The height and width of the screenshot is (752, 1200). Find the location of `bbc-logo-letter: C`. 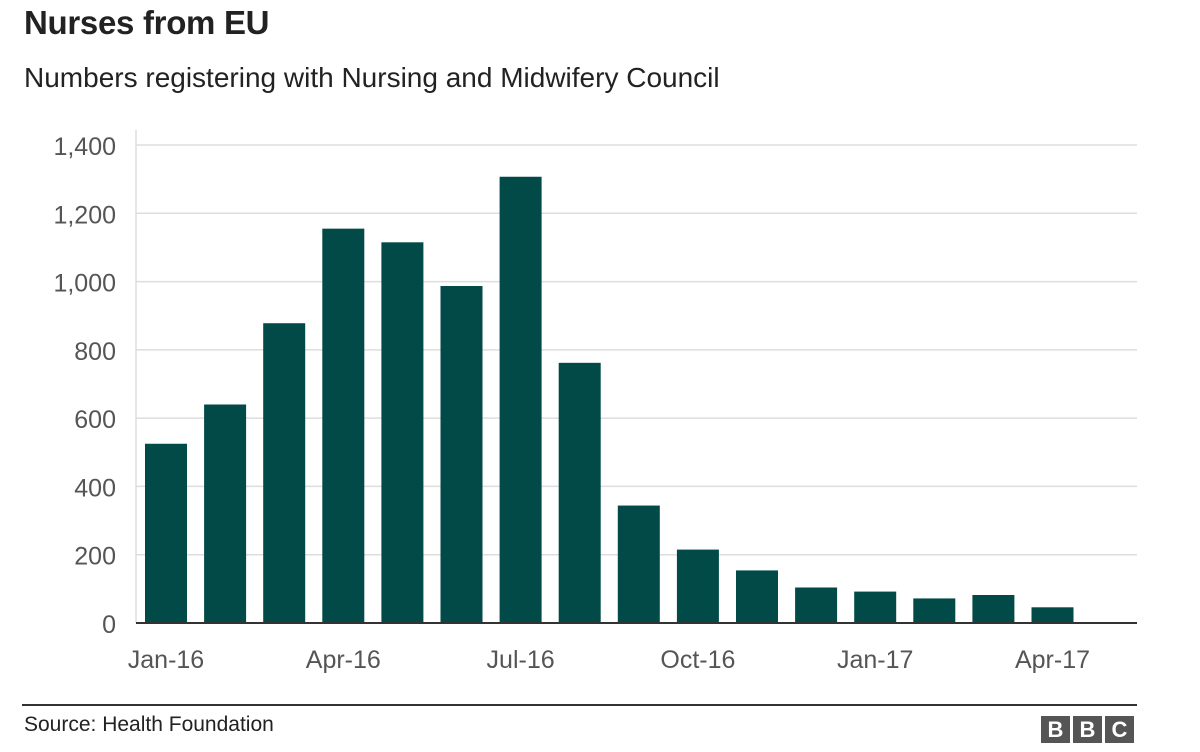

bbc-logo-letter: C is located at coordinates (1119, 729).